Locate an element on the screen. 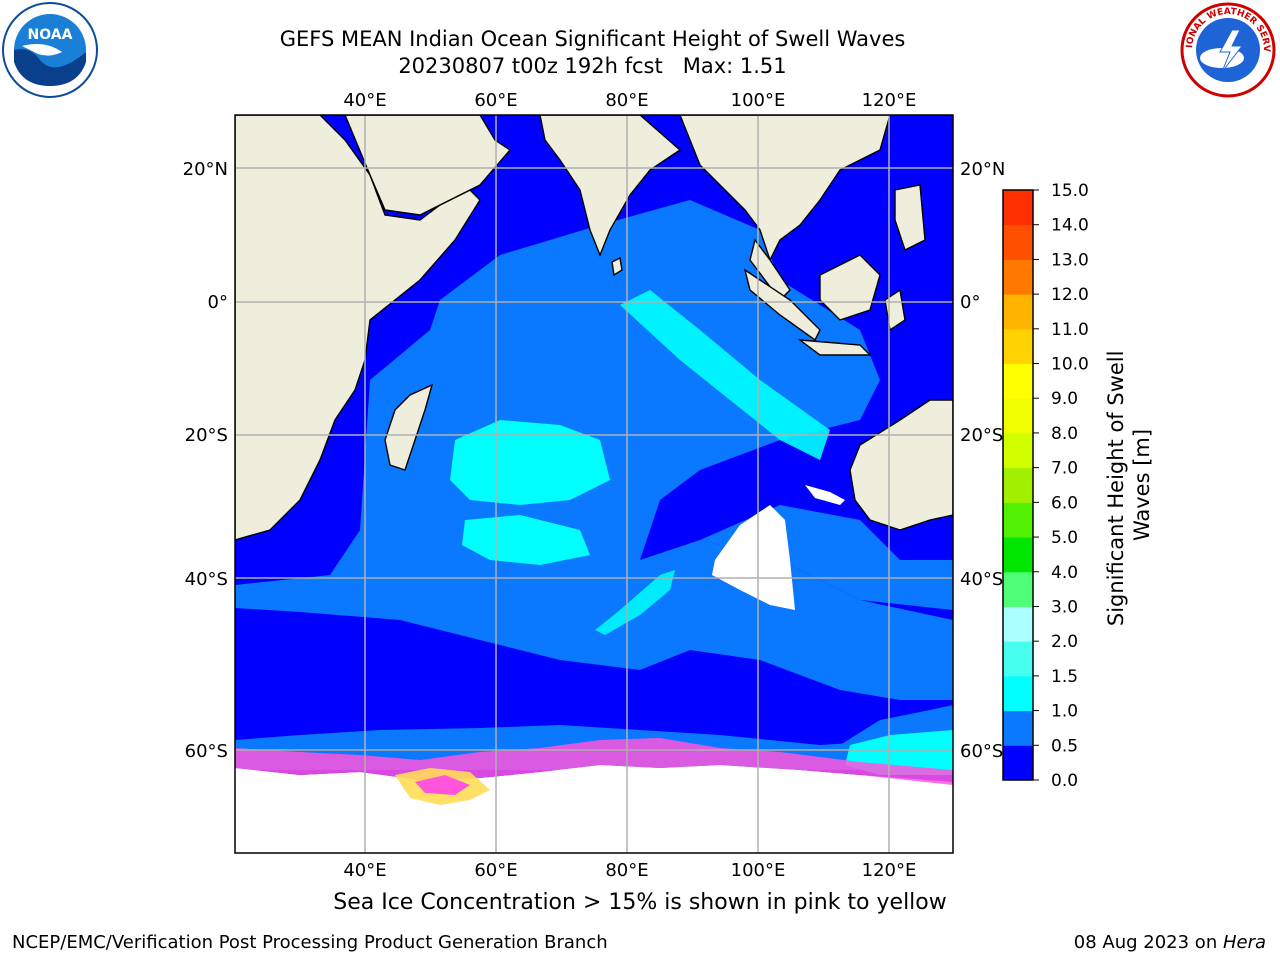  sea-ice-inner-pink is located at coordinates (442, 785).